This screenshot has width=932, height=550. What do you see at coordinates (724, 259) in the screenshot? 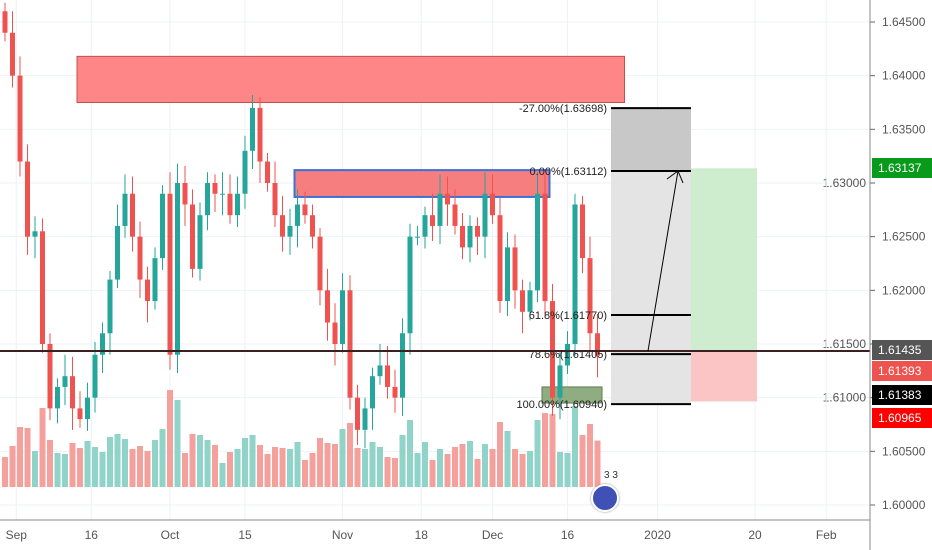
I see `long-position-target-zone` at bounding box center [724, 259].